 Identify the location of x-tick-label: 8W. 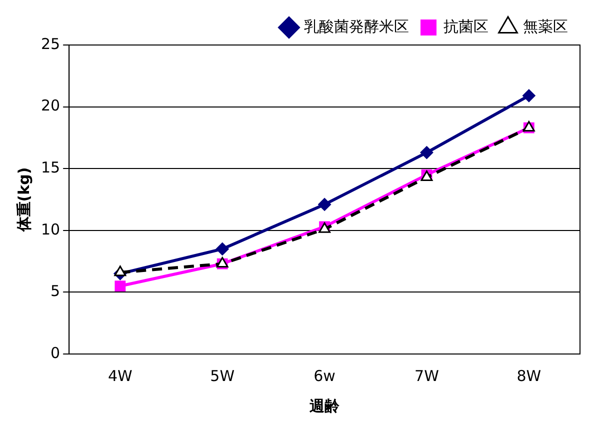
(529, 375).